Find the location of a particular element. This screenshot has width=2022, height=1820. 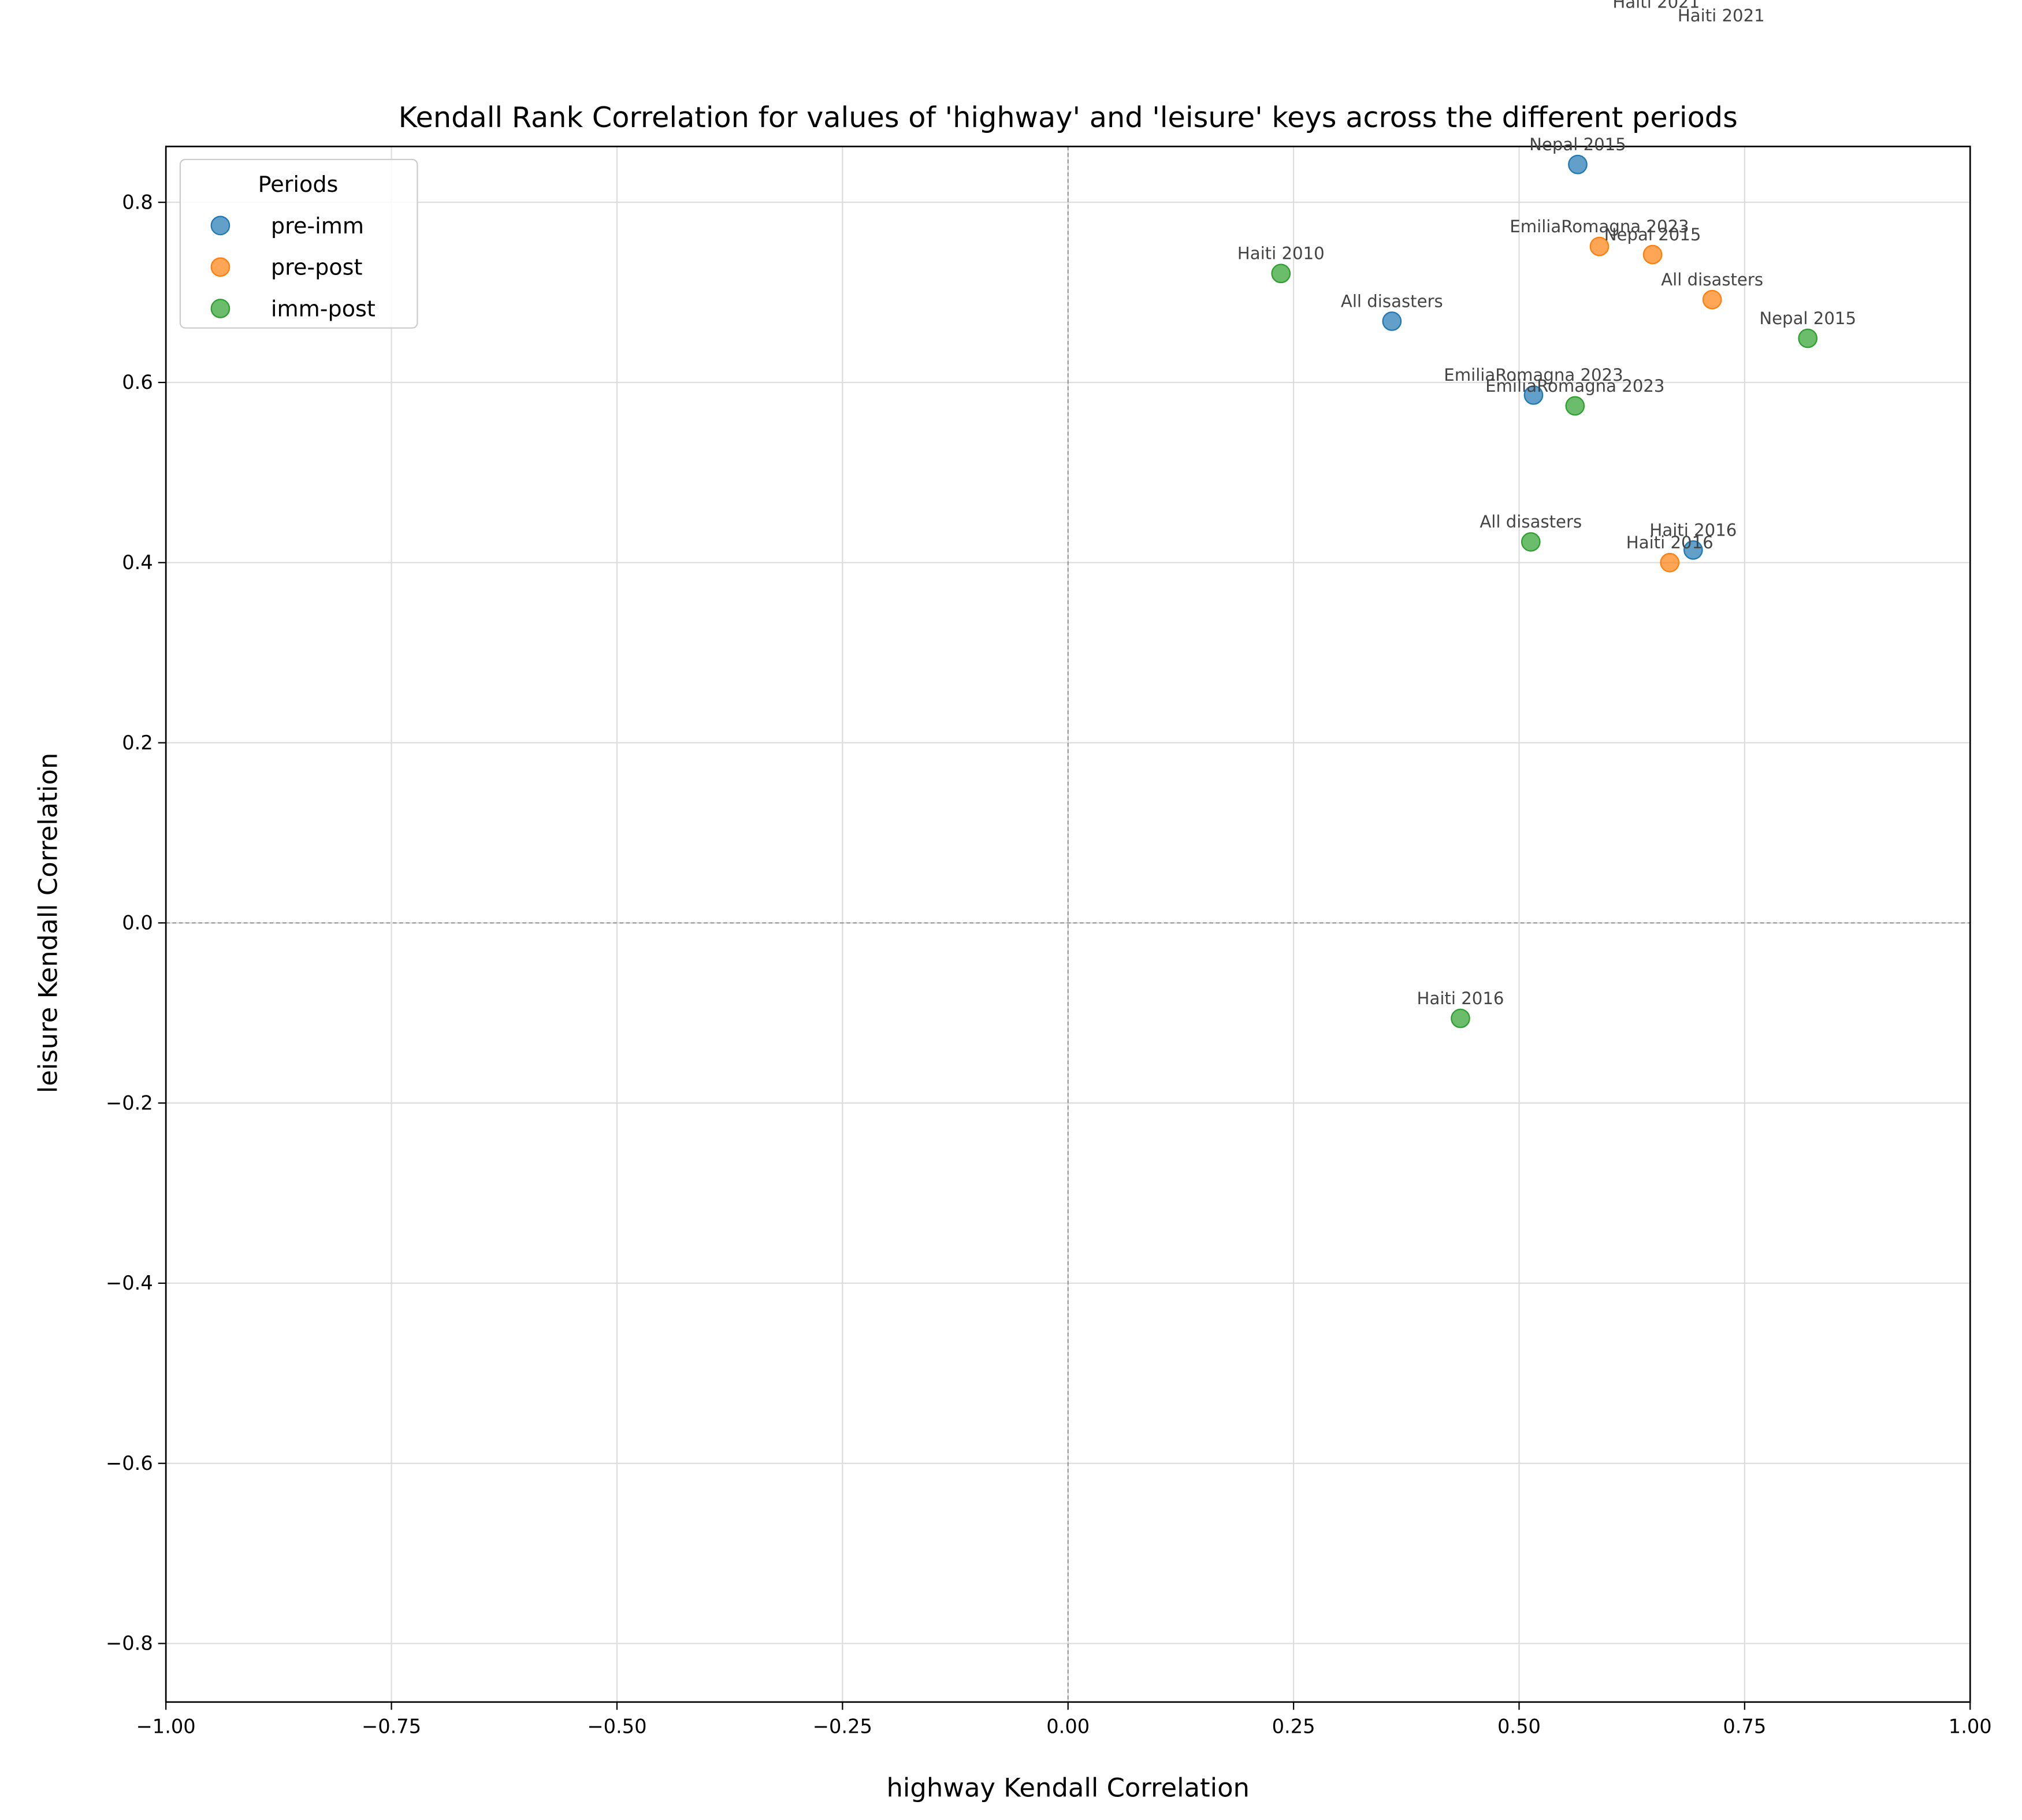

x-tick-label: 0.00 is located at coordinates (1068, 1726).